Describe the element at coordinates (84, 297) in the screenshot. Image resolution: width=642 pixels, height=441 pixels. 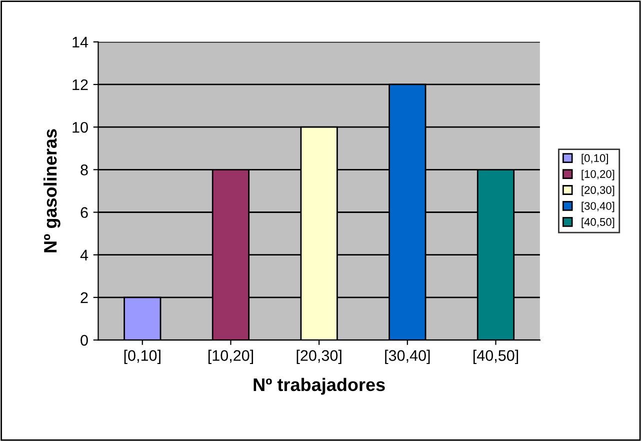
I see `y-tick-label: 2` at that location.